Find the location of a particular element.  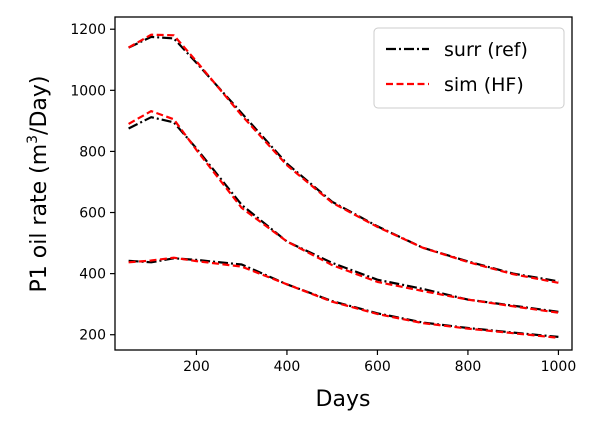

y-tick-label: 1200 is located at coordinates (88, 30).